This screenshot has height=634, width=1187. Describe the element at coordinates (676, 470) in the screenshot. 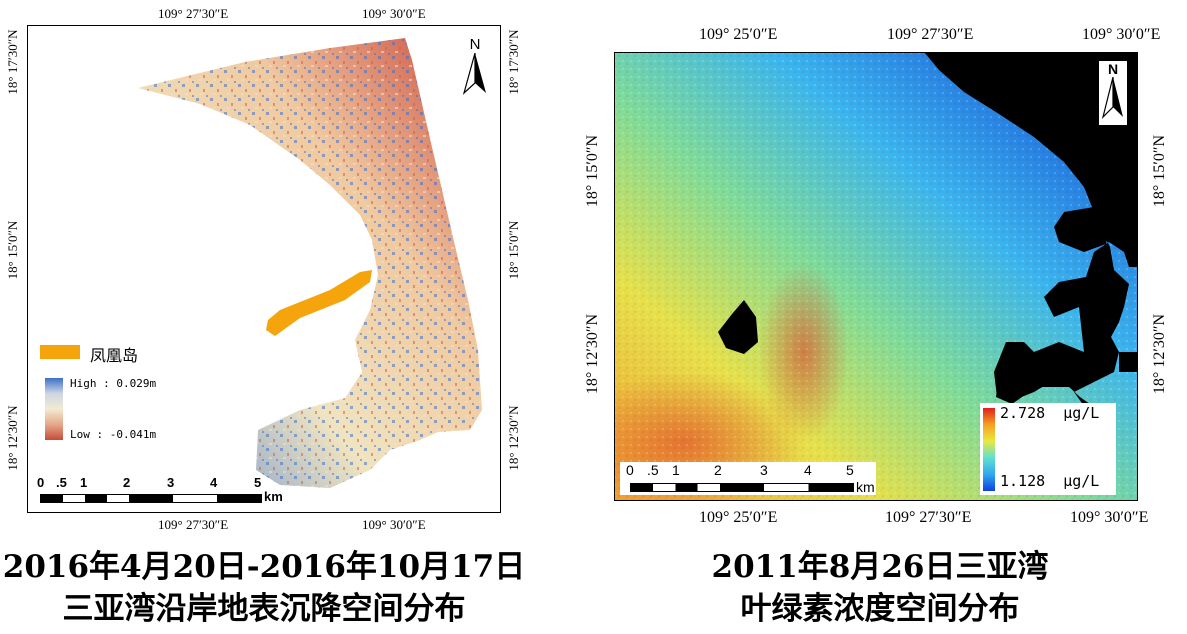

I see `right-scale-tick-2: 1` at that location.